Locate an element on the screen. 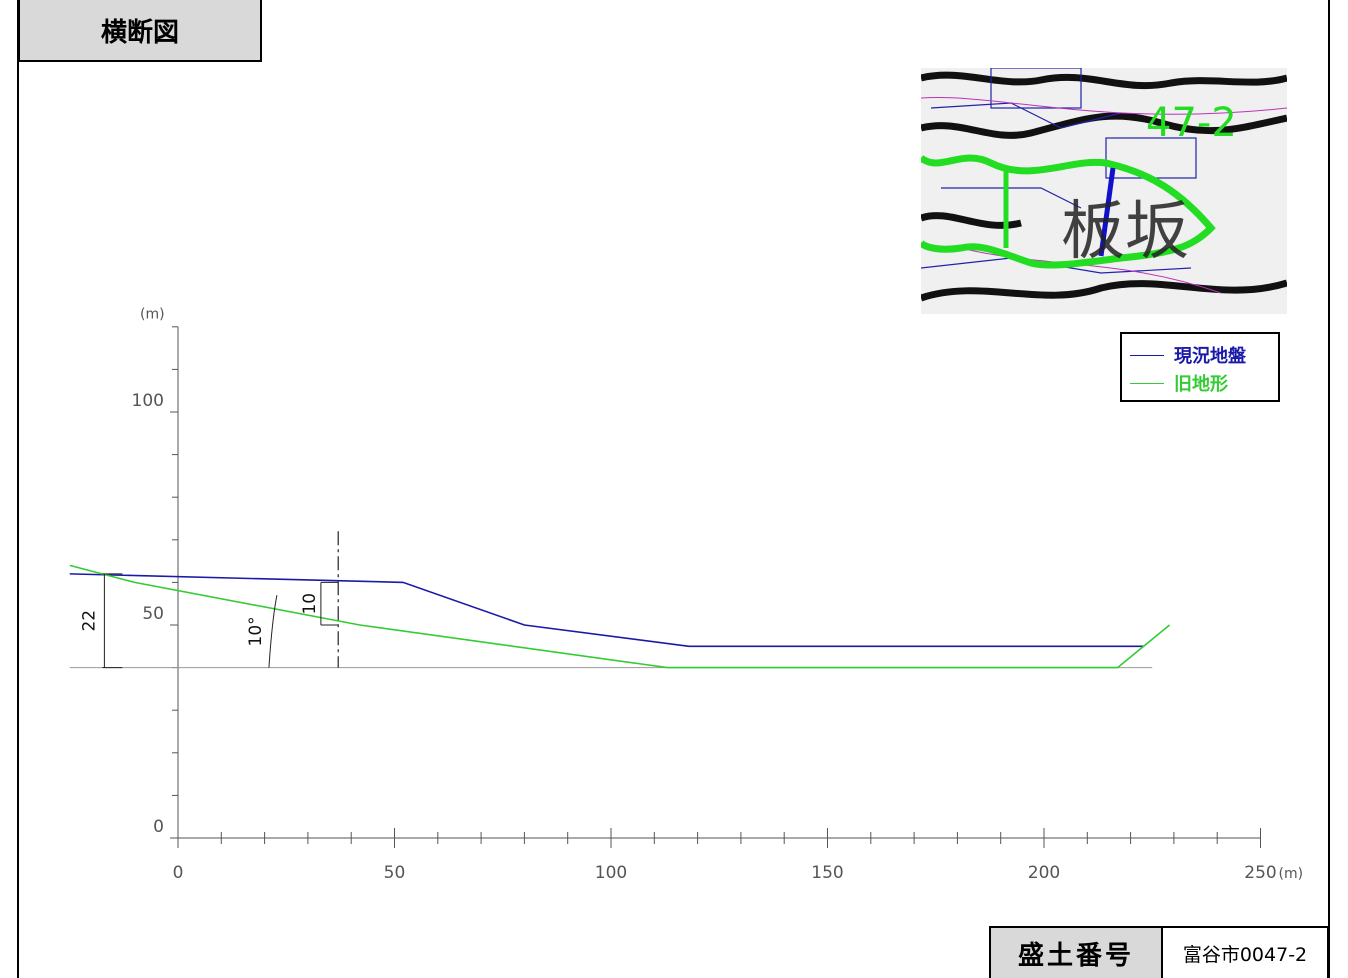 This screenshot has height=978, width=1348. angle-arc-10deg is located at coordinates (273, 631).